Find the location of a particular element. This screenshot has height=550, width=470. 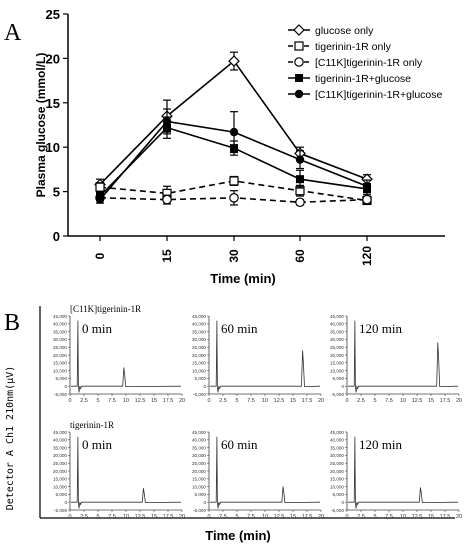

x-tick-label: 30 is located at coordinates (234, 256).